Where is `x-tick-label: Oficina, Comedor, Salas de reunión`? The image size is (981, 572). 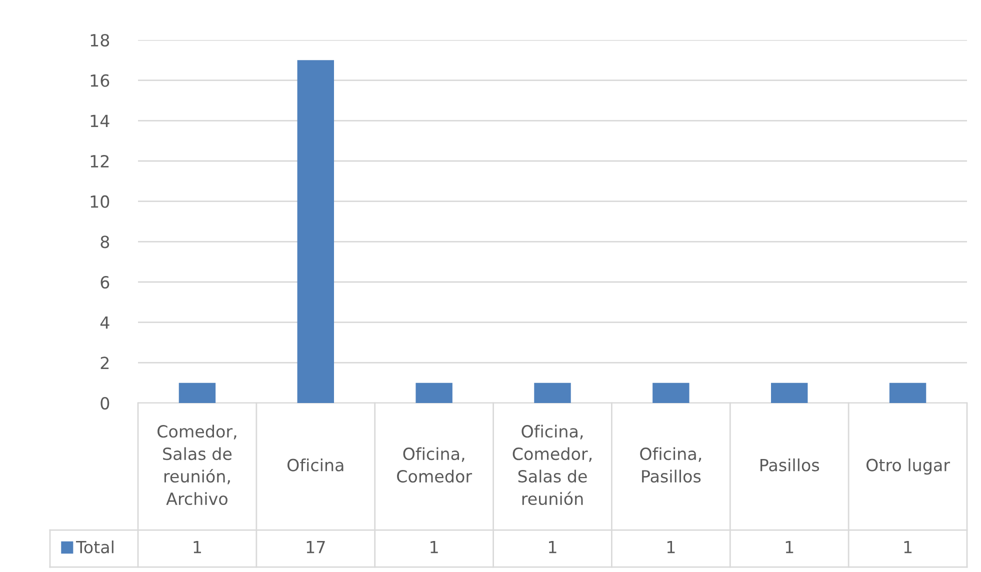 x-tick-label: Oficina, Comedor, Salas de reunión is located at coordinates (552, 465).